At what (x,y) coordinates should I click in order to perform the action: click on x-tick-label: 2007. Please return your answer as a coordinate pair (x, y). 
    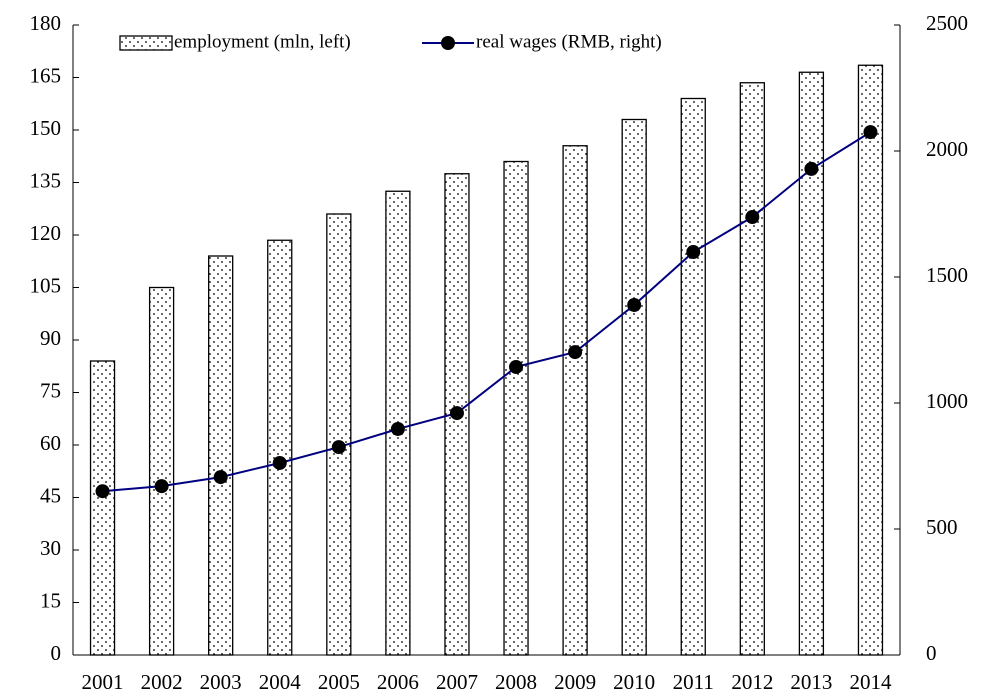
    Looking at the image, I should click on (457, 682).